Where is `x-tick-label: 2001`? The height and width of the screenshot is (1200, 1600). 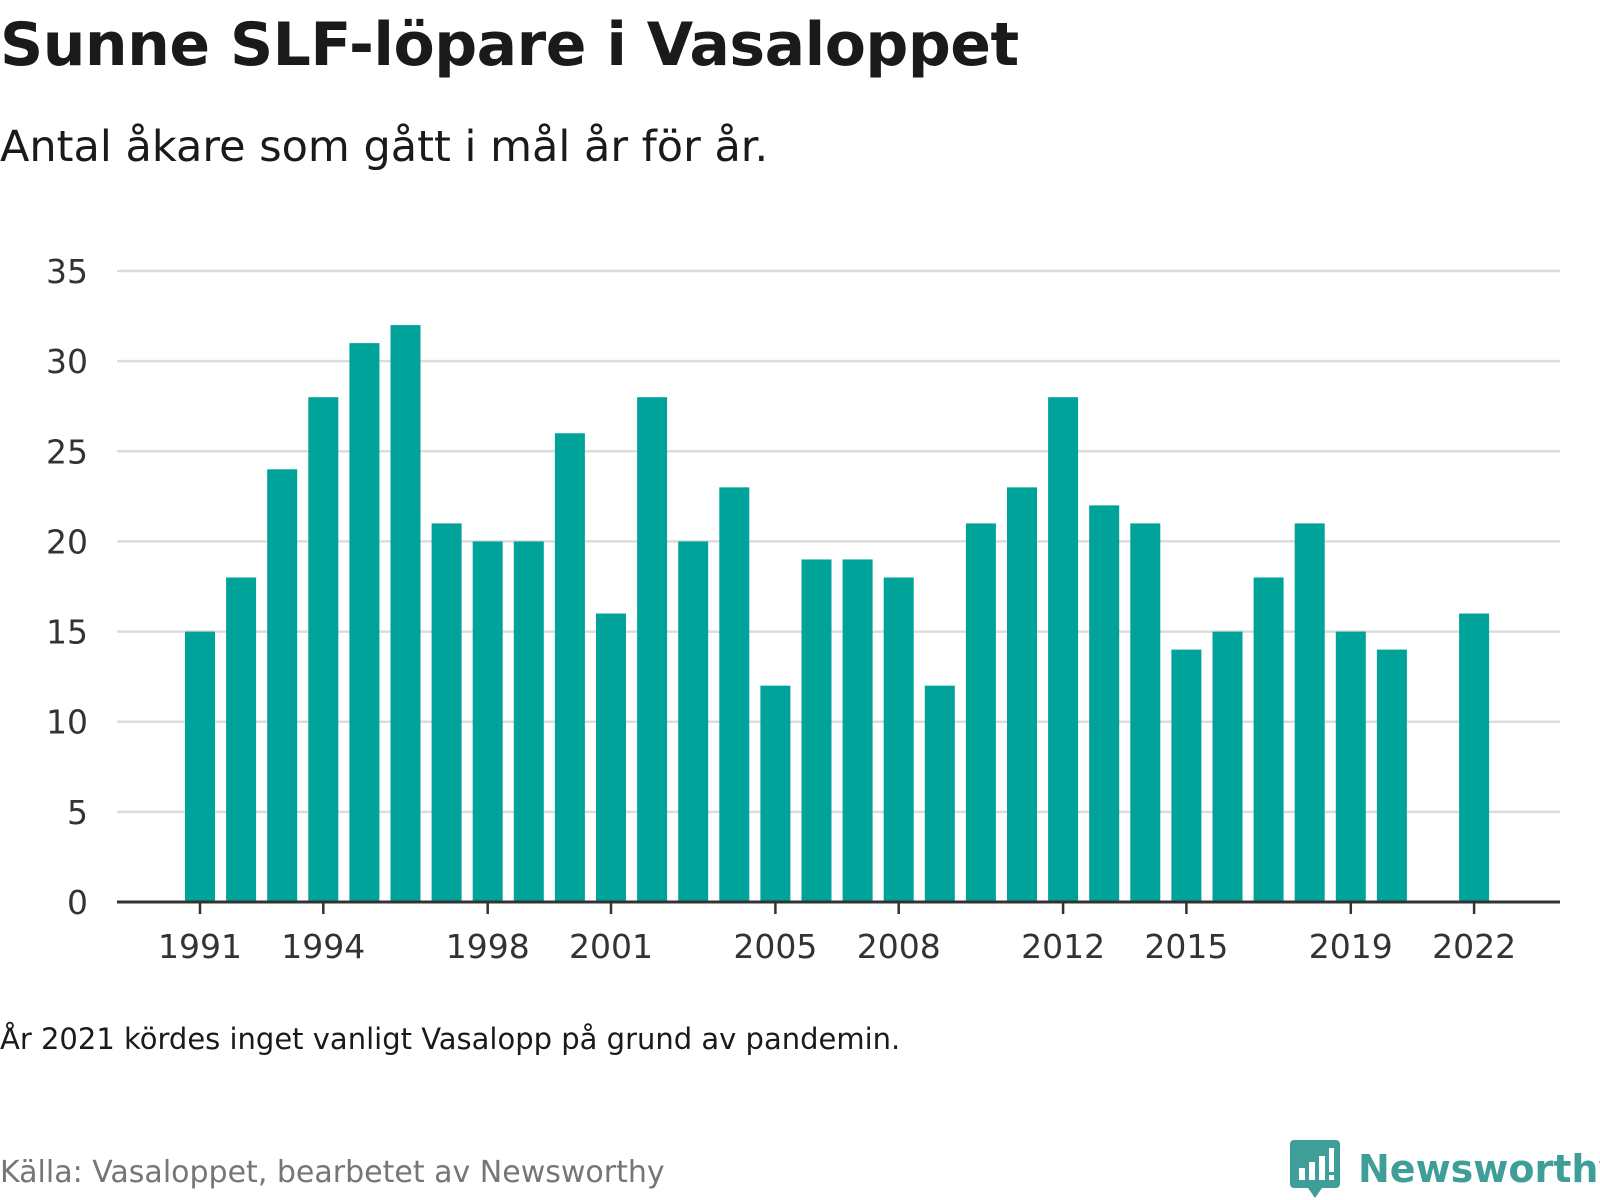 x-tick-label: 2001 is located at coordinates (611, 946).